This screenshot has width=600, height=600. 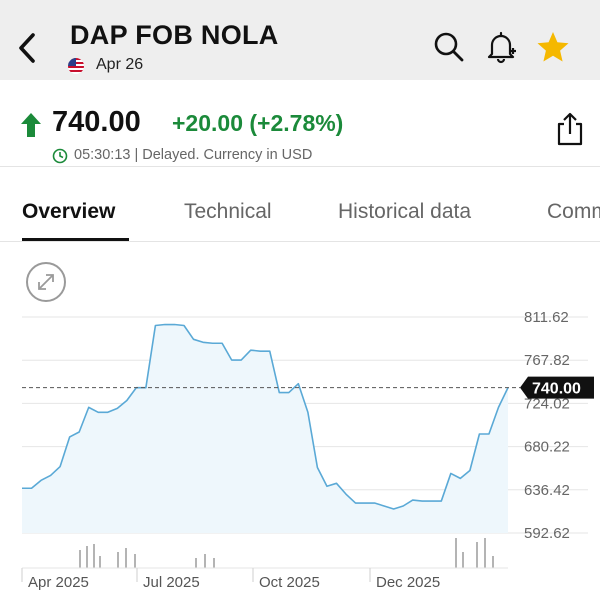 What do you see at coordinates (405, 211) in the screenshot?
I see `tab-historical-data: Historical data` at bounding box center [405, 211].